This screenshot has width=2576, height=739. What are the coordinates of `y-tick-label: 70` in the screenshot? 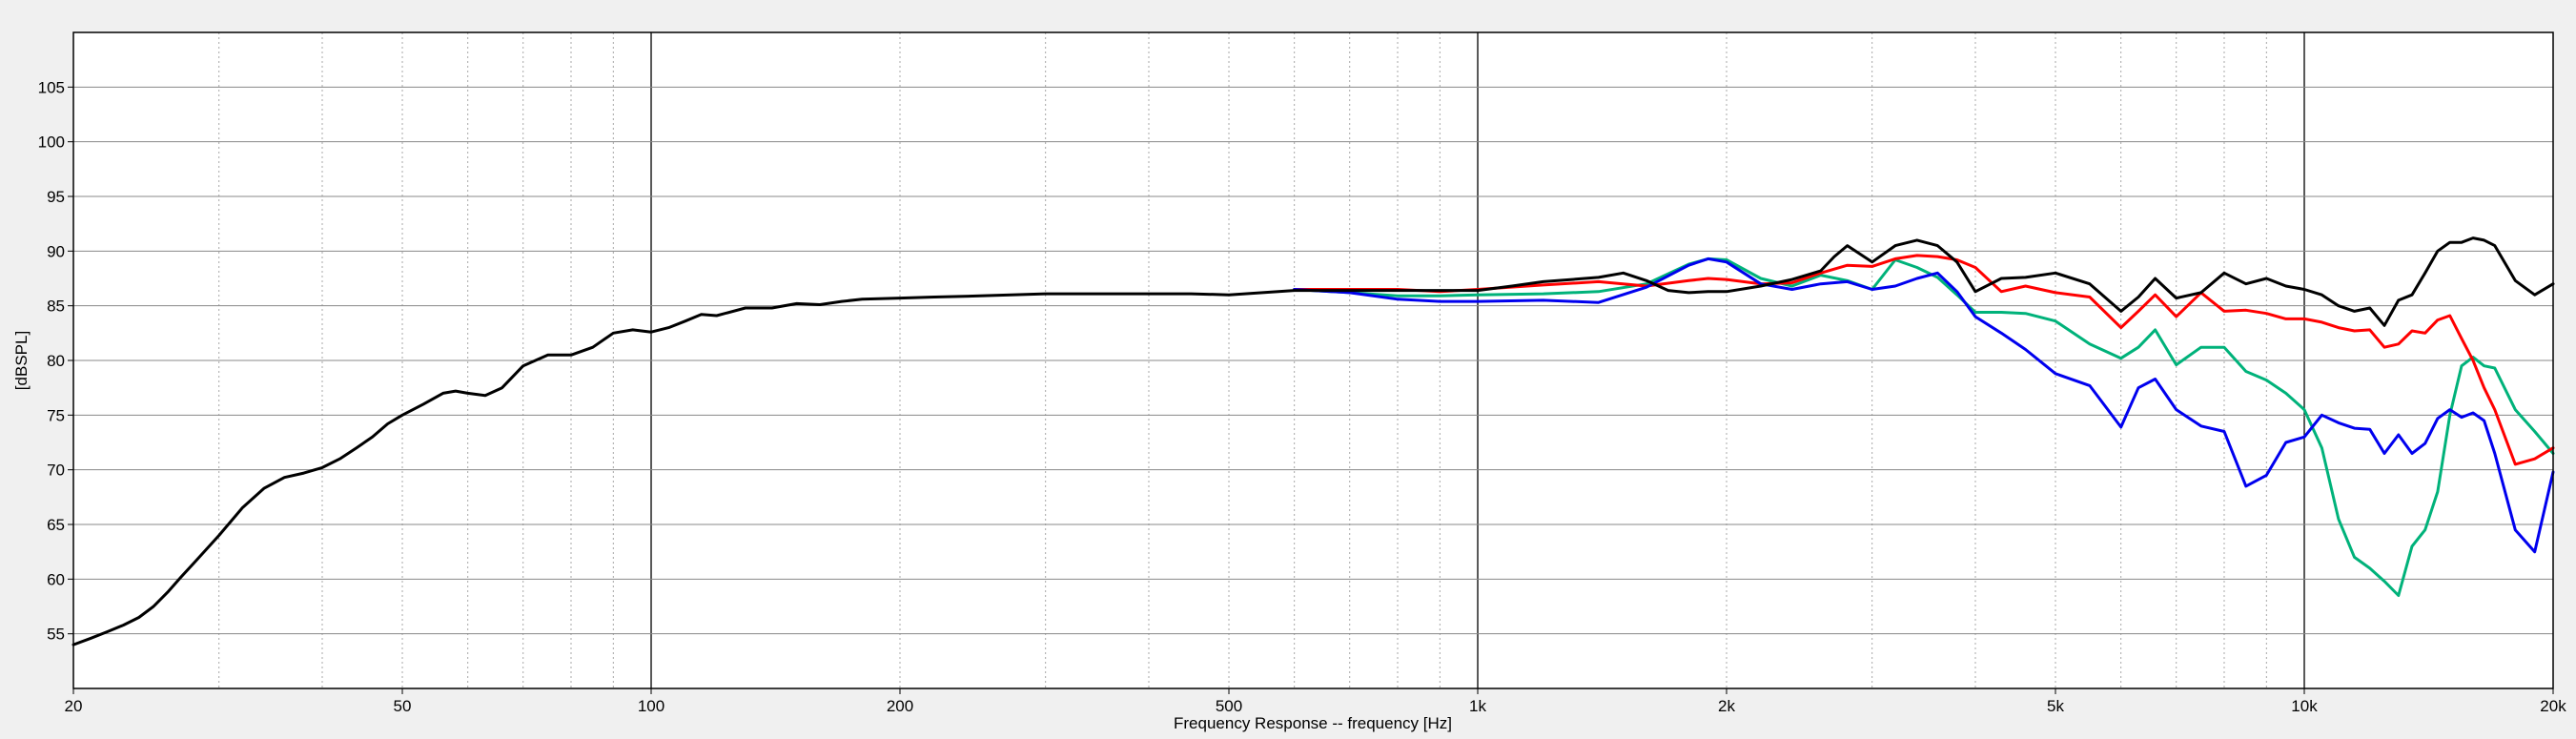 It's located at (56, 471).